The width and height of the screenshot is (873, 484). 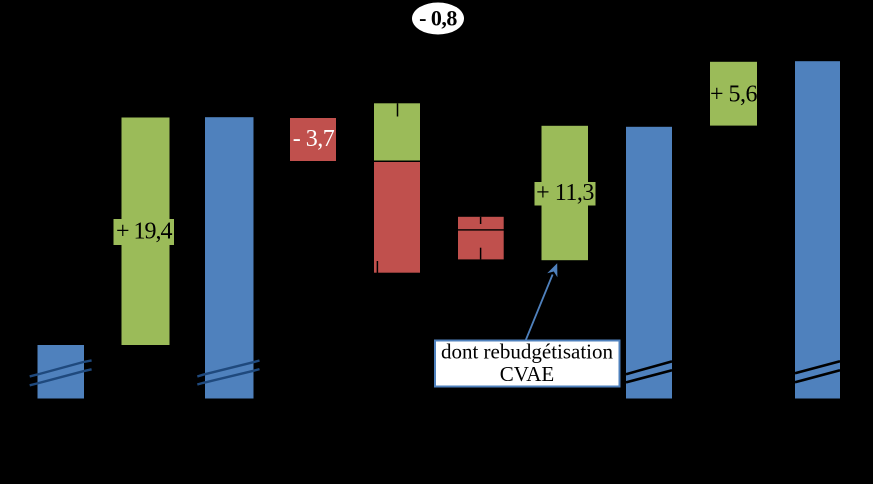 I want to click on svg-text: dont rebudgétisation, so click(x=527, y=352).